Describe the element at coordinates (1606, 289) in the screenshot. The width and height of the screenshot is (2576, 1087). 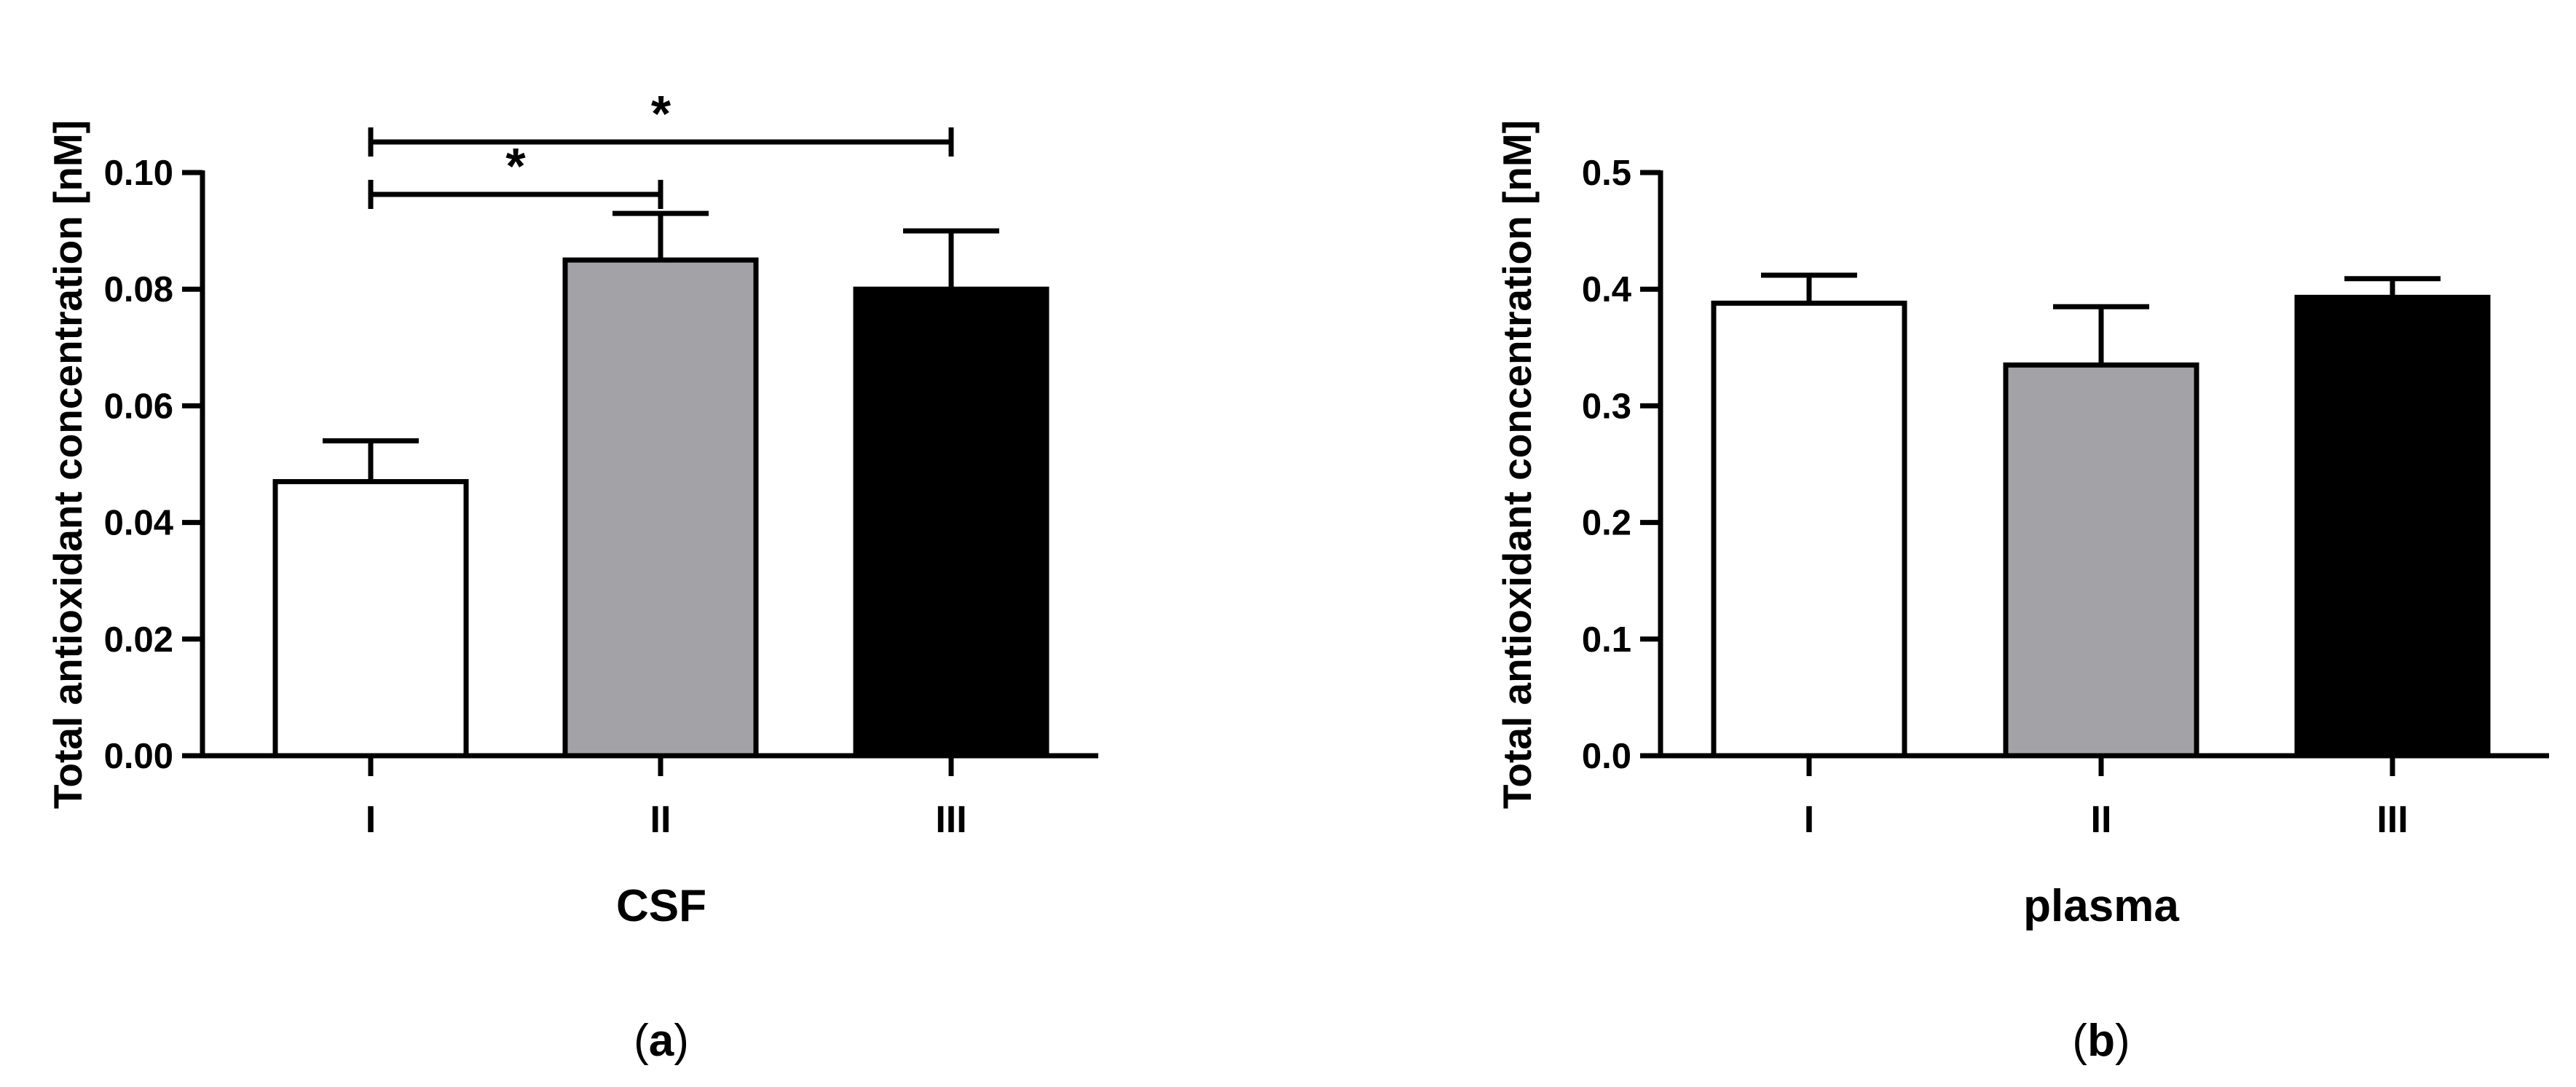
I see `y-tick-label: 0.4` at that location.